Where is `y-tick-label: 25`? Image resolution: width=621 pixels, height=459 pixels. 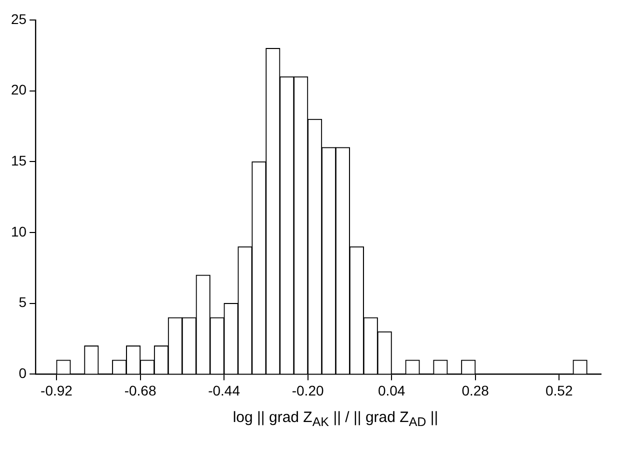 y-tick-label: 25 is located at coordinates (18, 18).